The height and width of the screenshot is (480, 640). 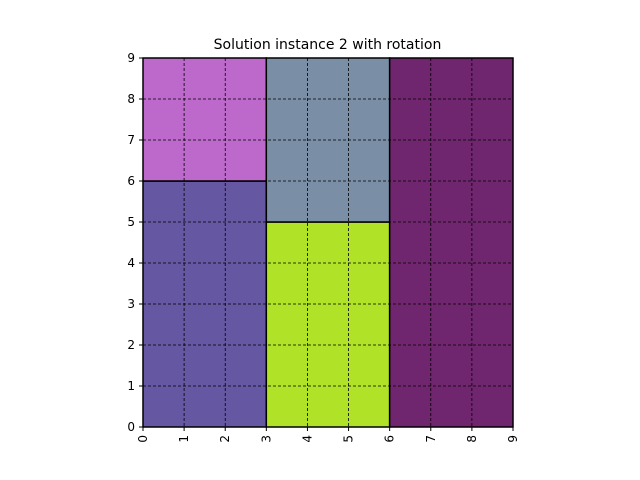 What do you see at coordinates (328, 45) in the screenshot?
I see `chart-title: Solution instance 2 with rotation` at bounding box center [328, 45].